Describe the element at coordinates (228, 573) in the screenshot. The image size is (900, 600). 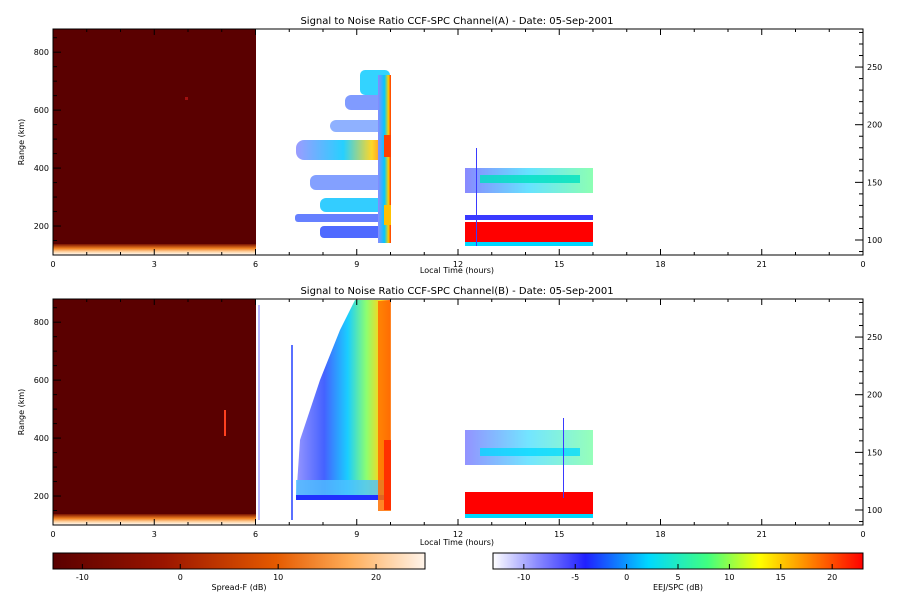
I see `colorbar-spread-f-ticks: -10 0 10 20` at that location.